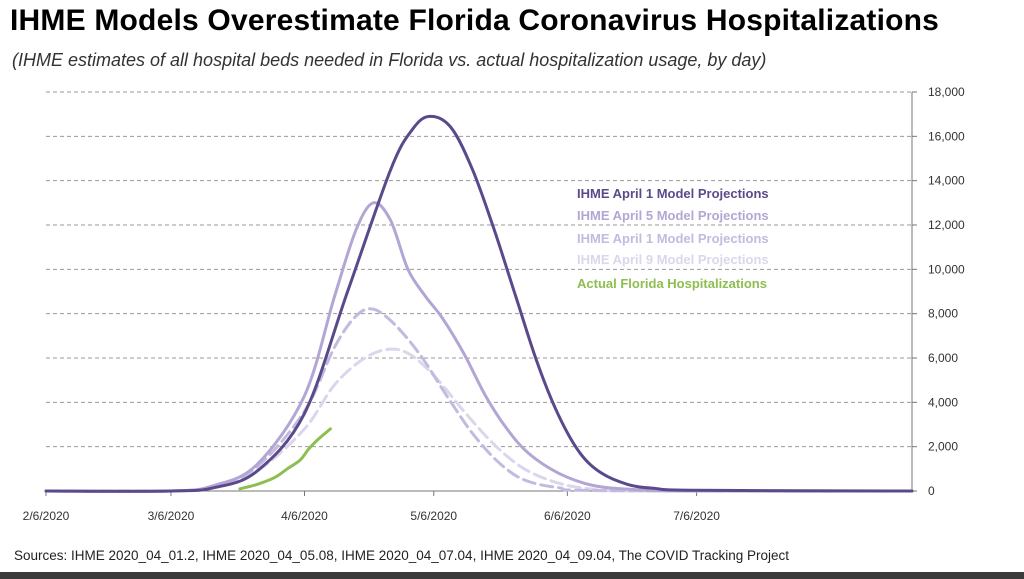  Describe the element at coordinates (433, 516) in the screenshot. I see `x-tick-label: 5/6/2020` at that location.